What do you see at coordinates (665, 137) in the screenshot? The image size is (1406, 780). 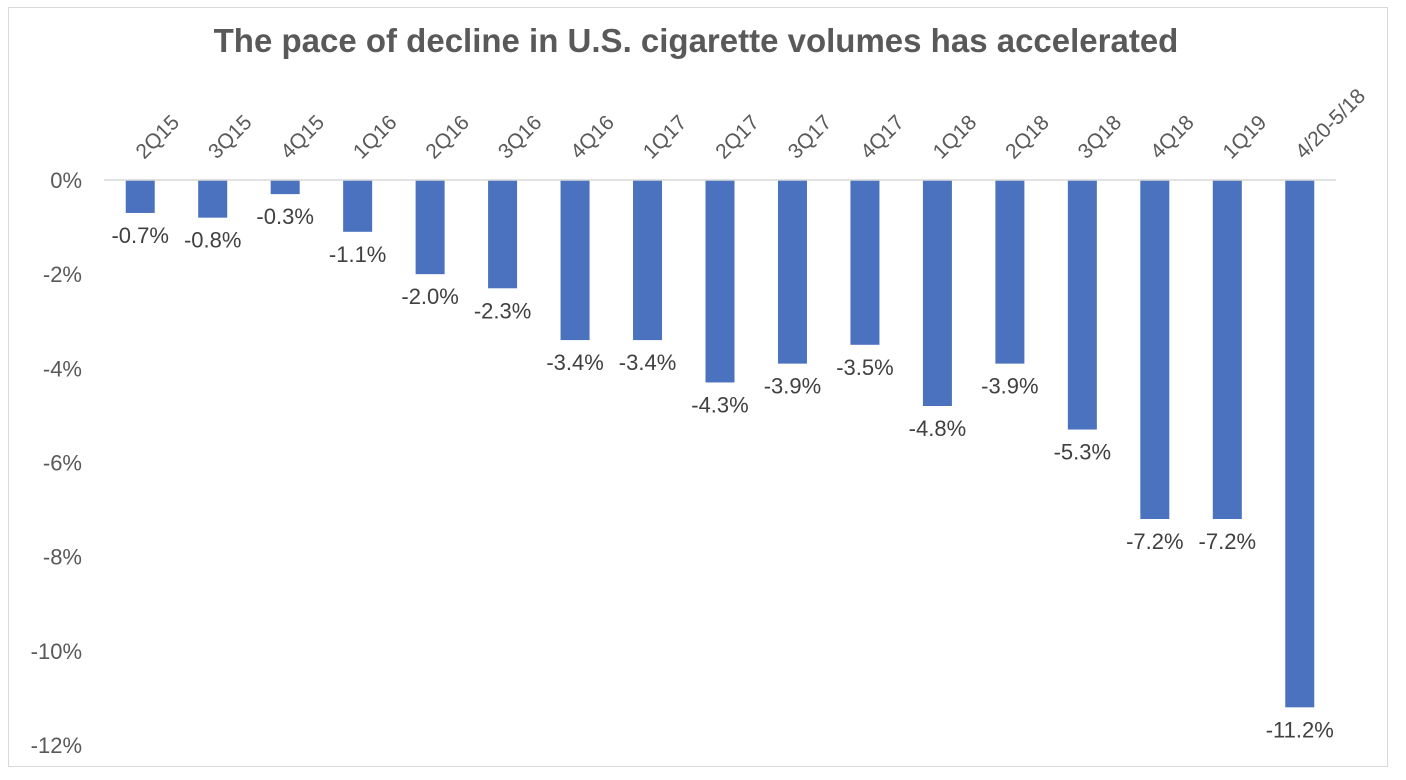 I see `category-label: 1Q17` at bounding box center [665, 137].